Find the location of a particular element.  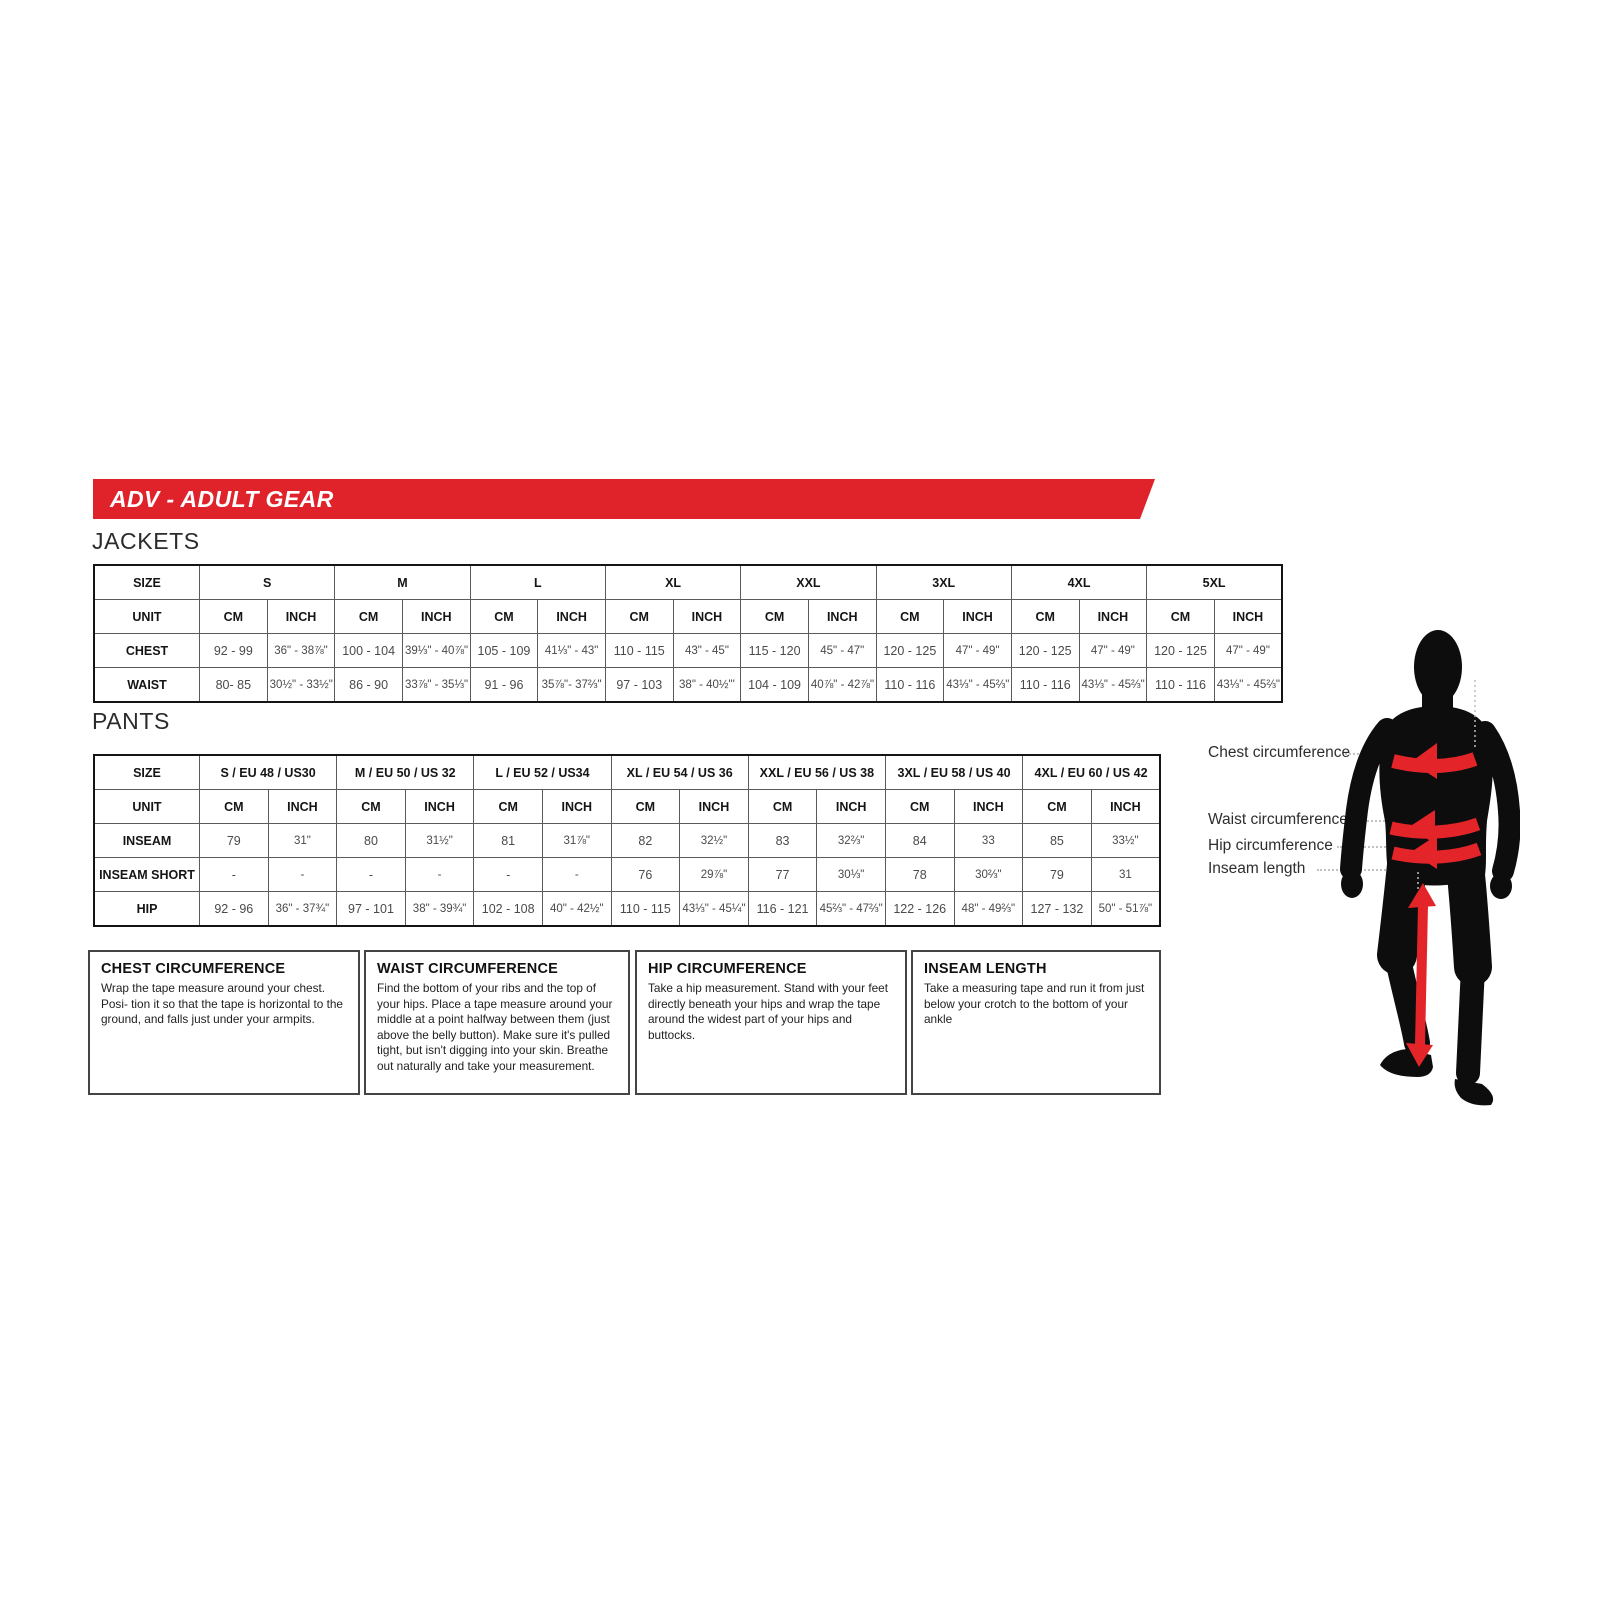

cm-value-cell: 84 is located at coordinates (919, 840).